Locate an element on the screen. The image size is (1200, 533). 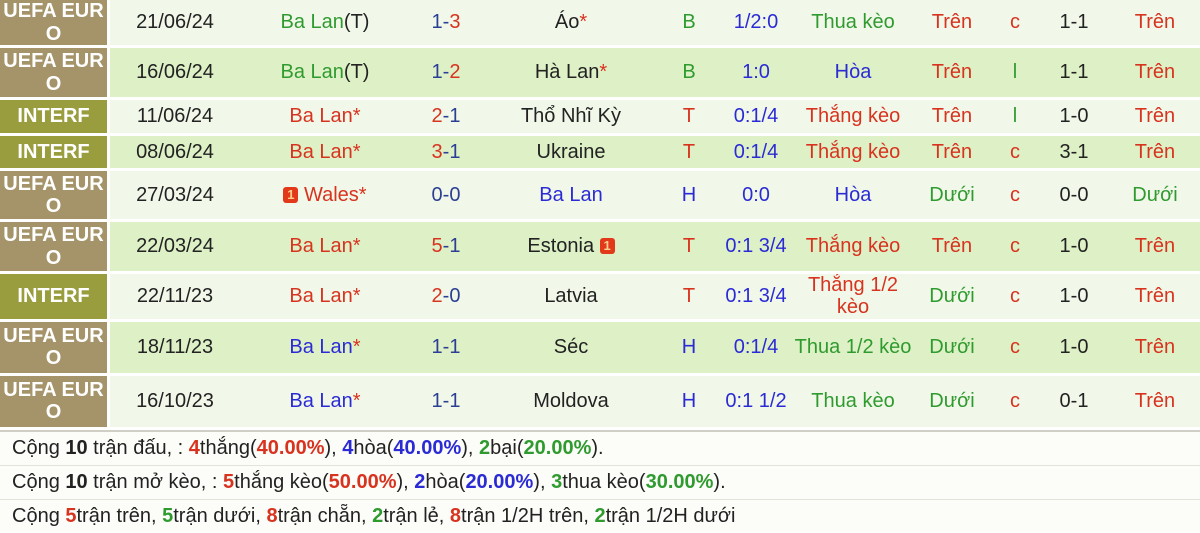
odds-result-cell: Hòa is located at coordinates (853, 196).